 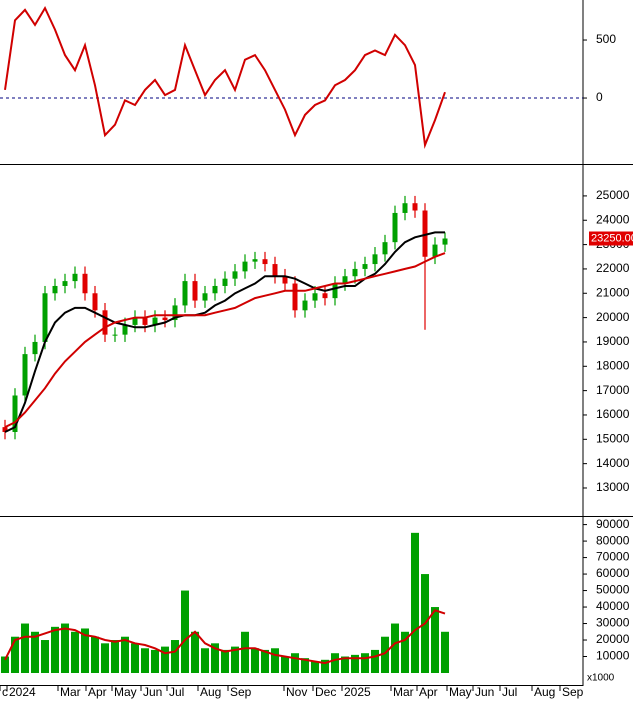 What do you see at coordinates (613, 656) in the screenshot?
I see `y-tick-label: 10000` at bounding box center [613, 656].